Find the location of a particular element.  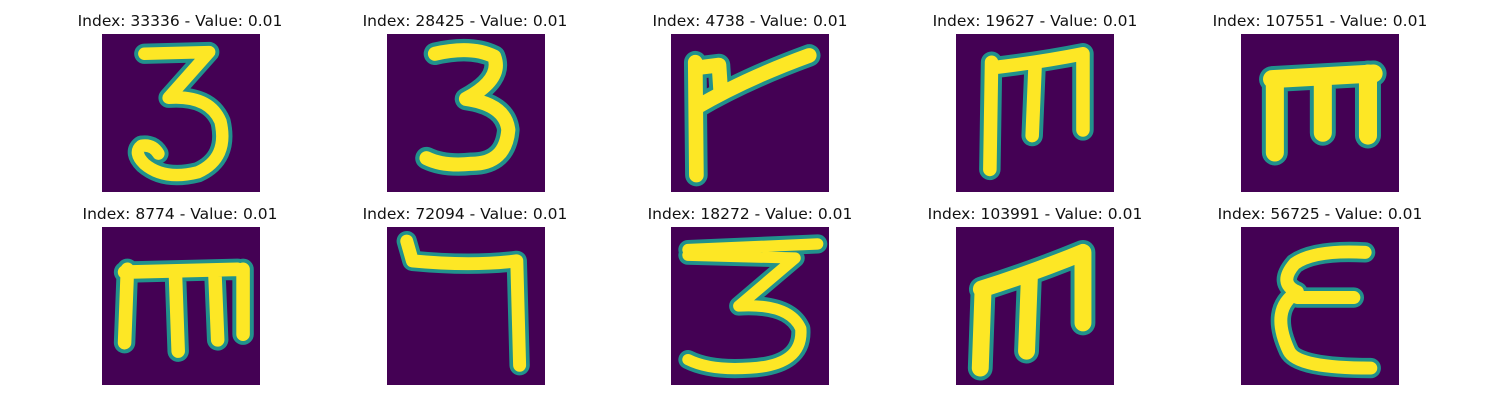

image-cell: Index: 56725 - Value: 0.01 is located at coordinates (1320, 300).